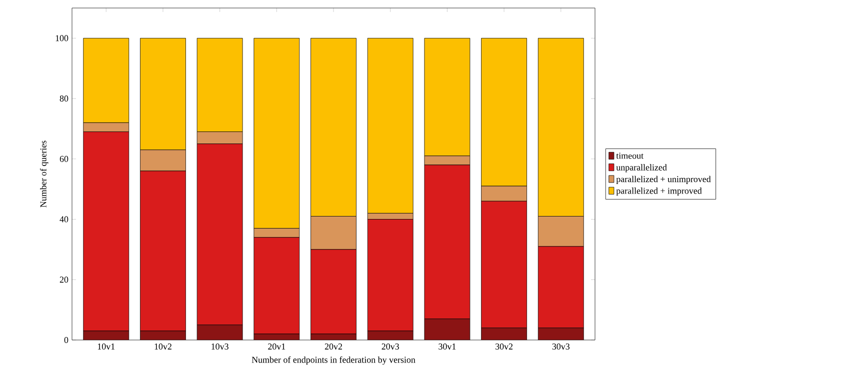 The image size is (846, 389). Describe the element at coordinates (333, 347) in the screenshot. I see `x-tick-label: 20v2` at that location.